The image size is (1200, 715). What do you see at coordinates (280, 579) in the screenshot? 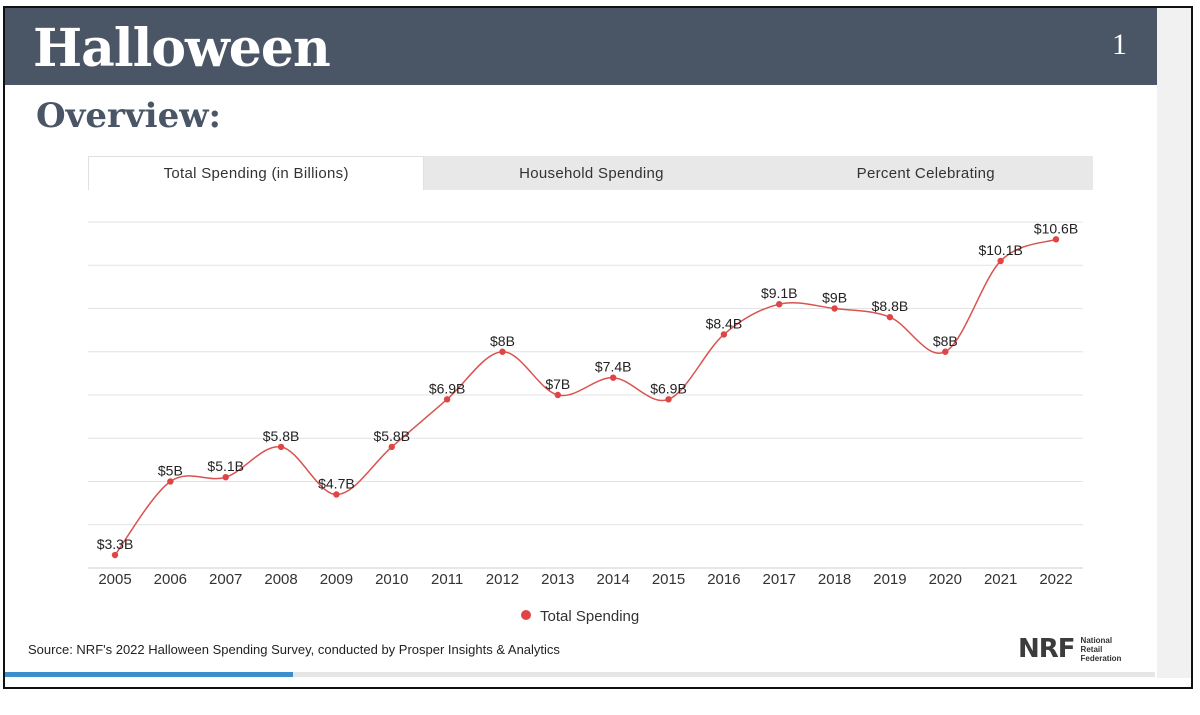
I see `x-tick-2008: 2008` at bounding box center [280, 579].